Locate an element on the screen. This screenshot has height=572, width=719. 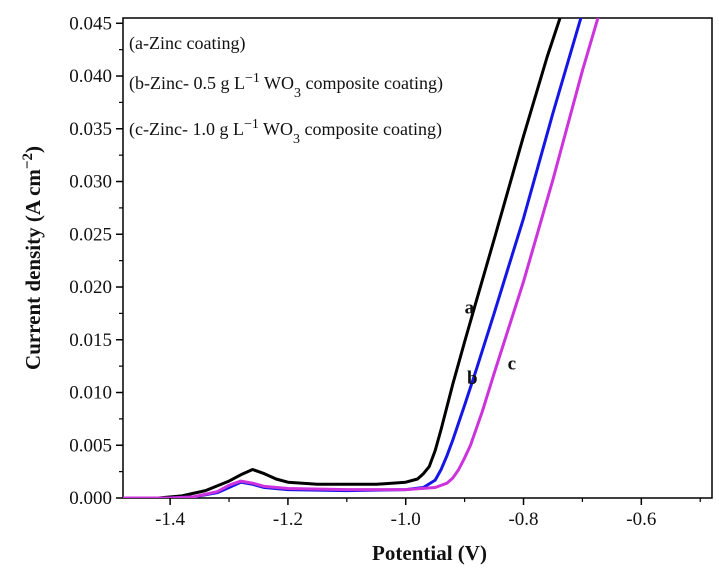
y-tick-label: 0.030 is located at coordinates (90, 182).